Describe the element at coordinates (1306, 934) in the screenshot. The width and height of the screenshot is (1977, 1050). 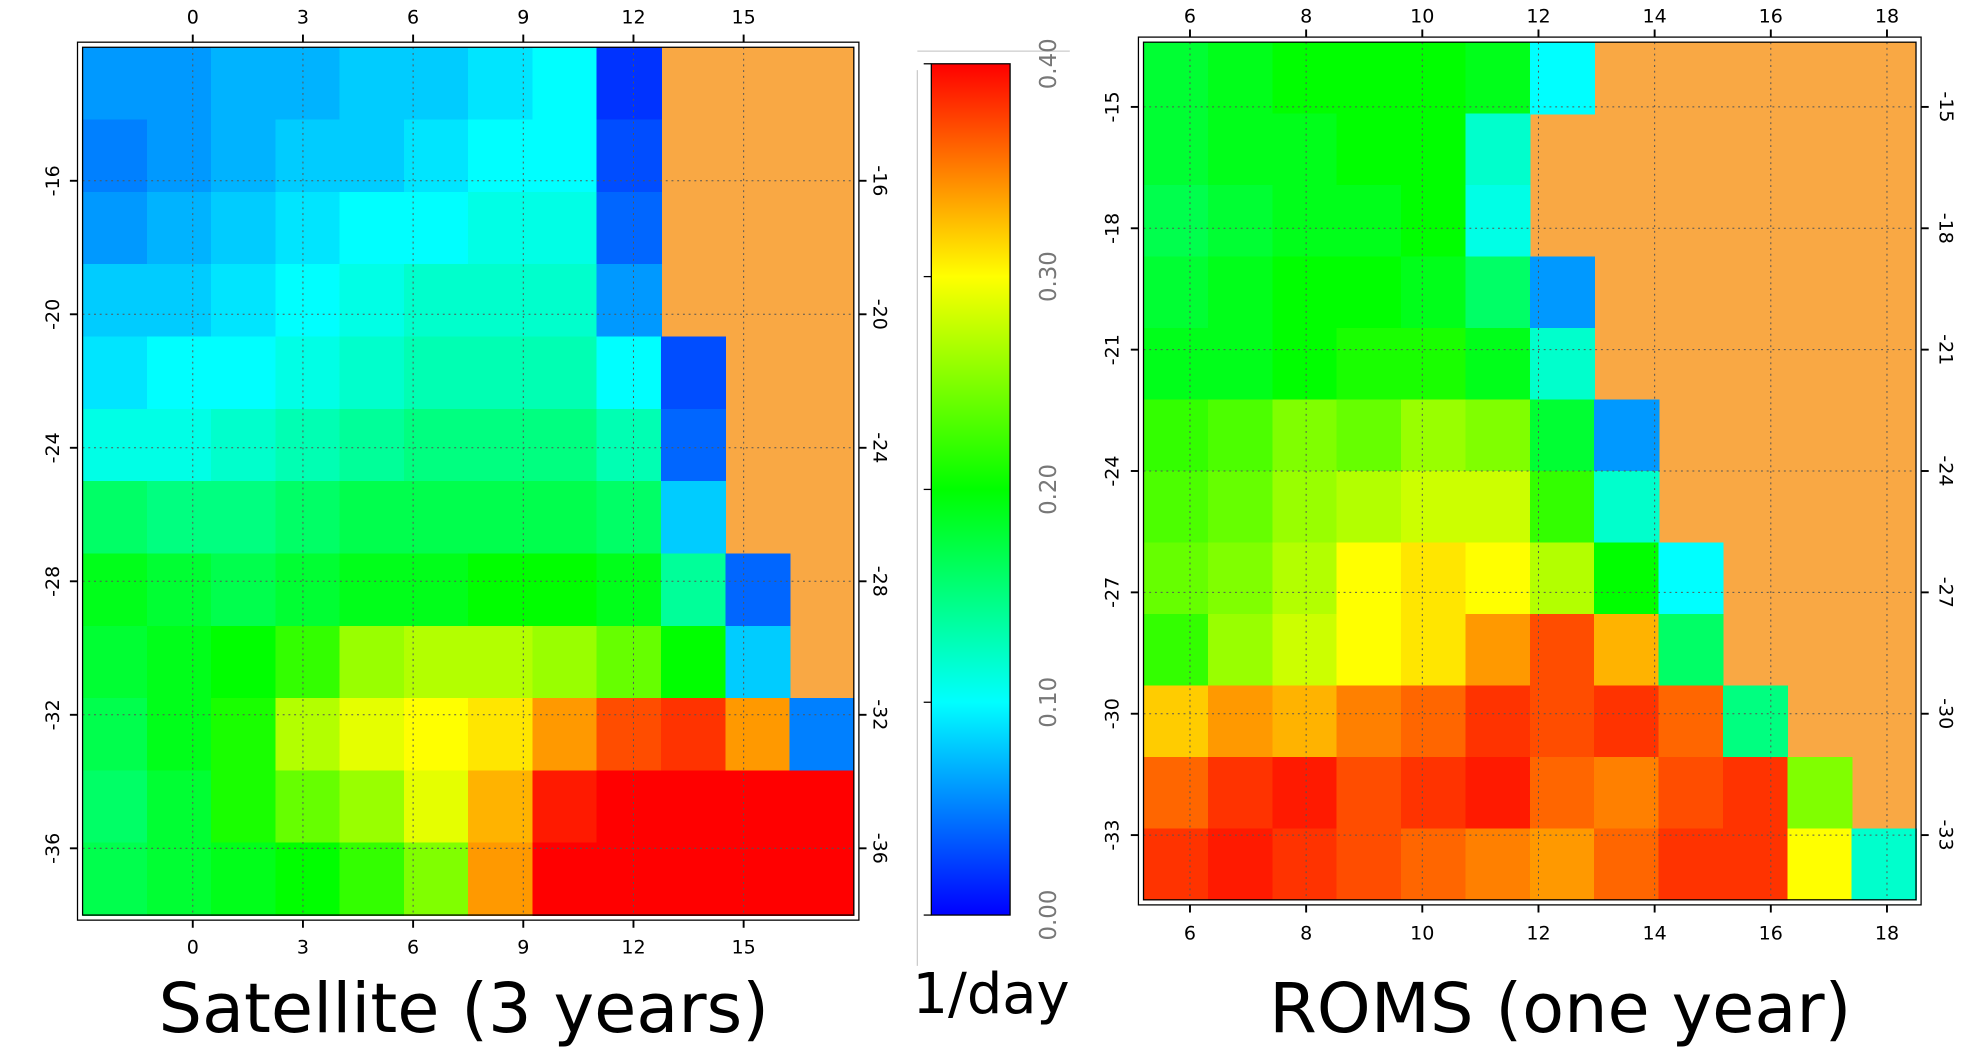
I see `x-tick-label: 8` at that location.